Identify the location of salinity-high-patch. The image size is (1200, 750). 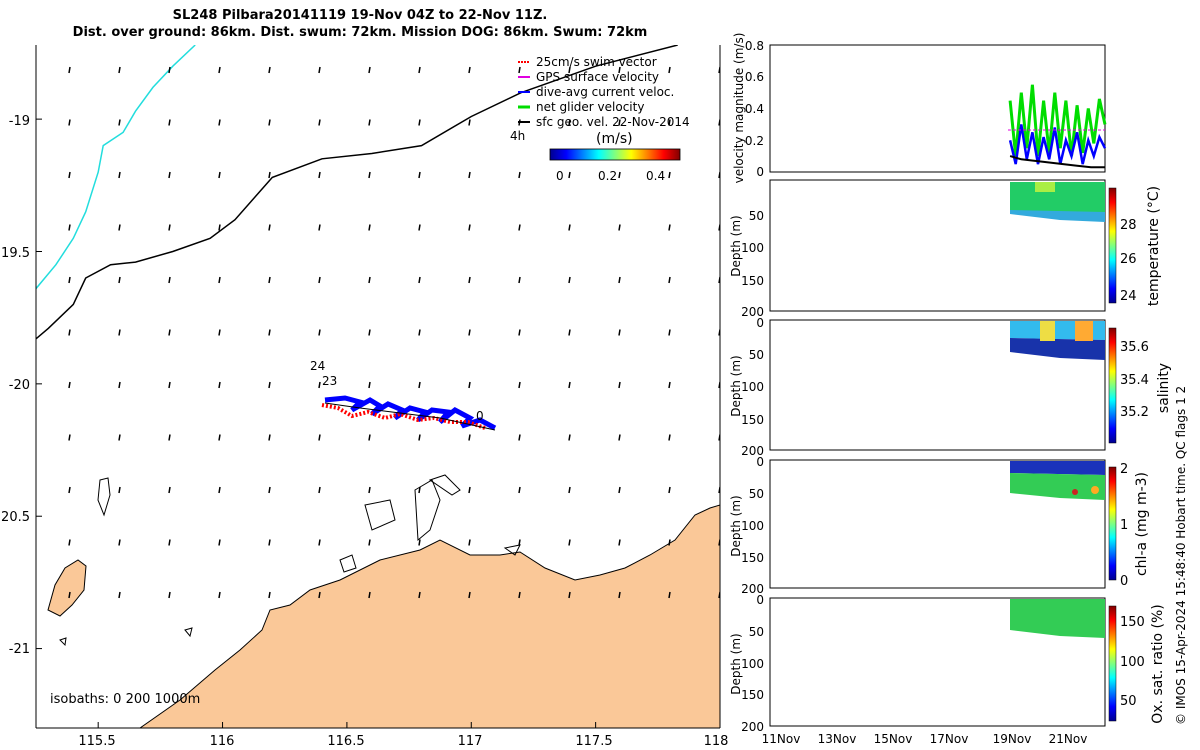
(1047, 331).